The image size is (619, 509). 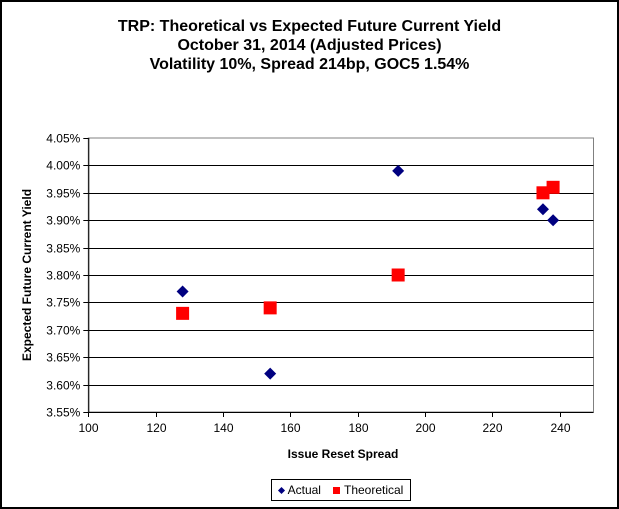 I want to click on x-tick-label: 100, so click(x=88, y=428).